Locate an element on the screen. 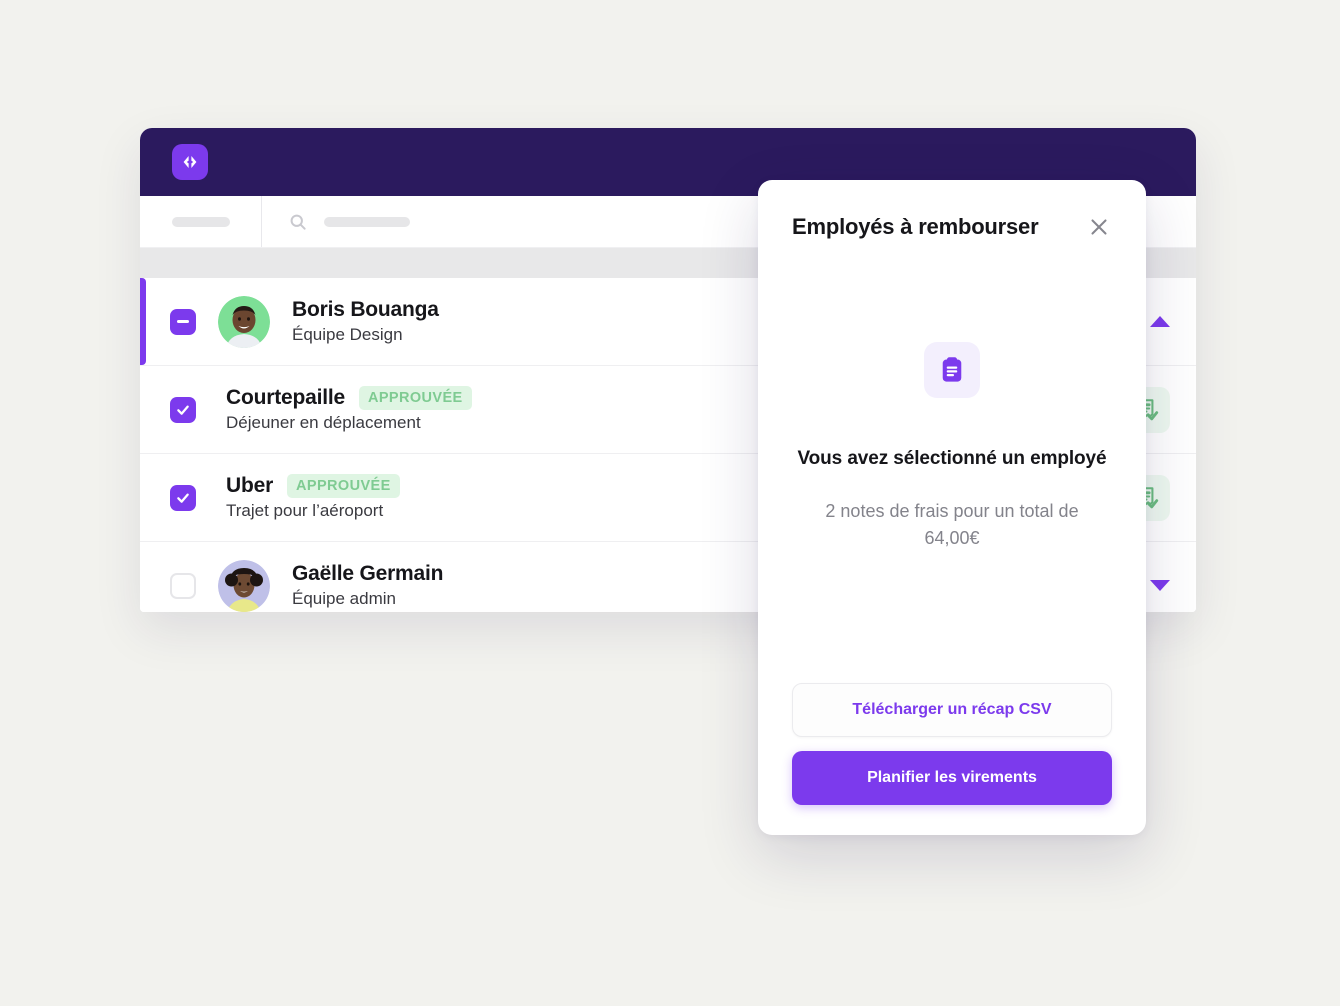 The image size is (1340, 1006). row-checkbox-uber is located at coordinates (183, 497).